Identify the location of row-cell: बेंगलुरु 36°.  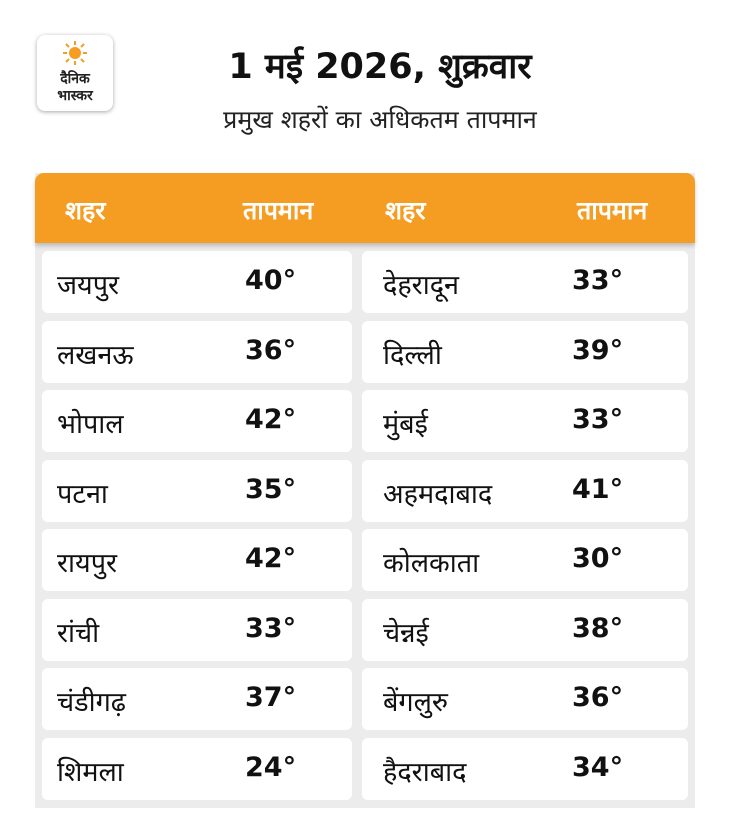
(525, 699).